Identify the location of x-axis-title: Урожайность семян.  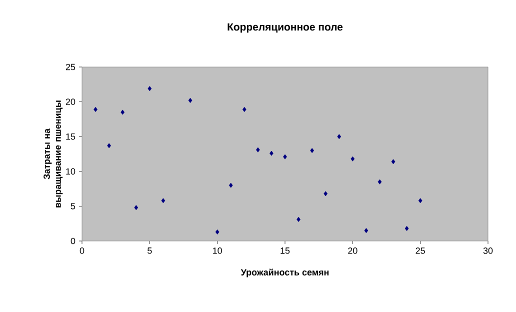
(284, 273).